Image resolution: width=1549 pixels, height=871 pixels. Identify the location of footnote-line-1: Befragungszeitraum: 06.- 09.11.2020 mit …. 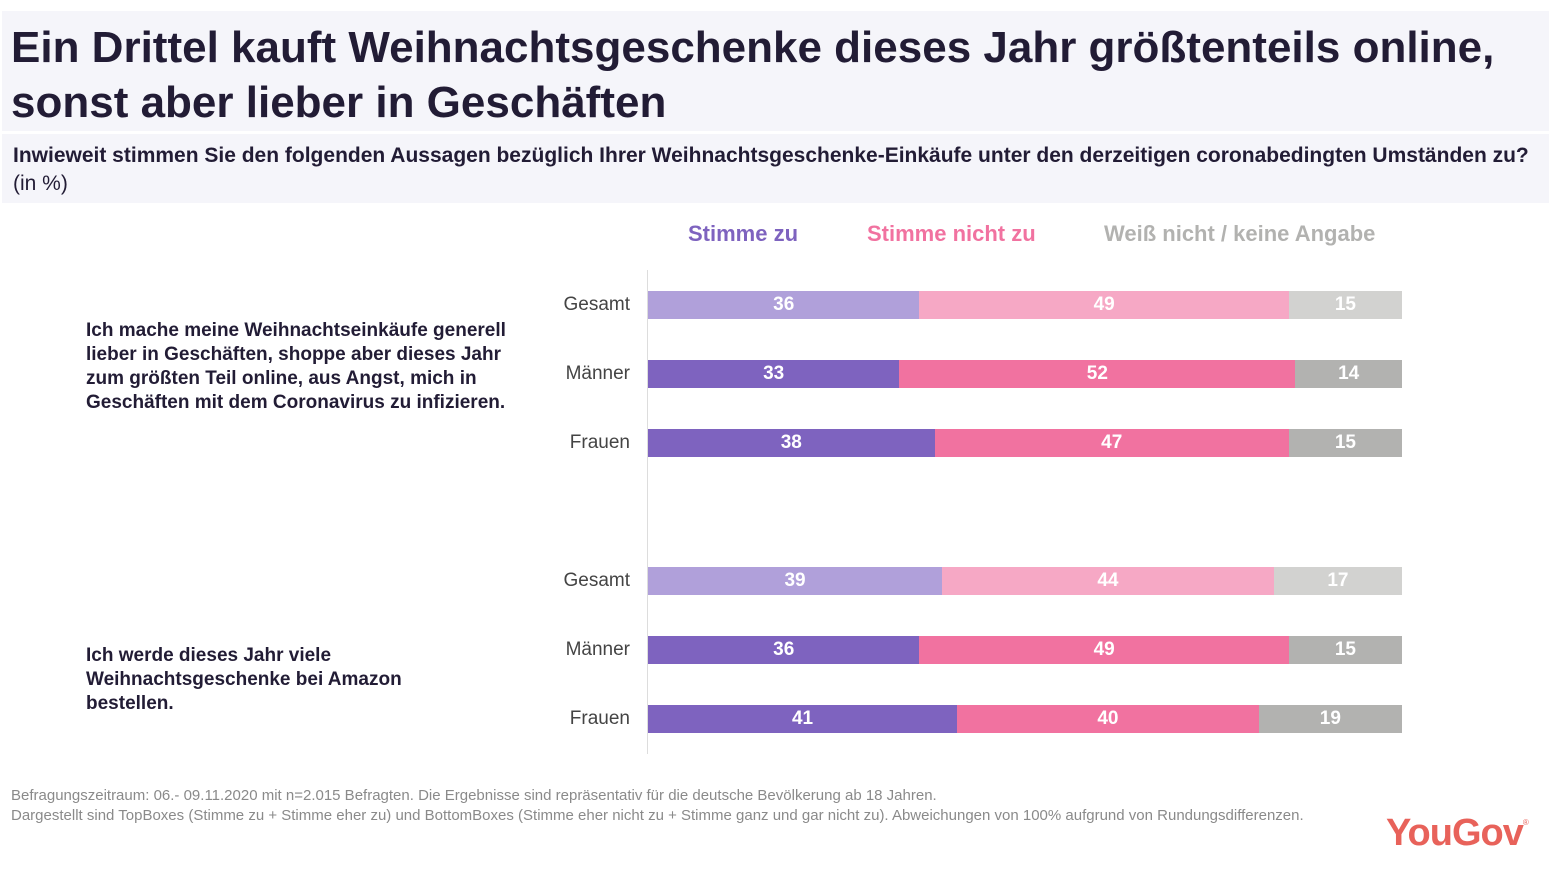
(474, 795).